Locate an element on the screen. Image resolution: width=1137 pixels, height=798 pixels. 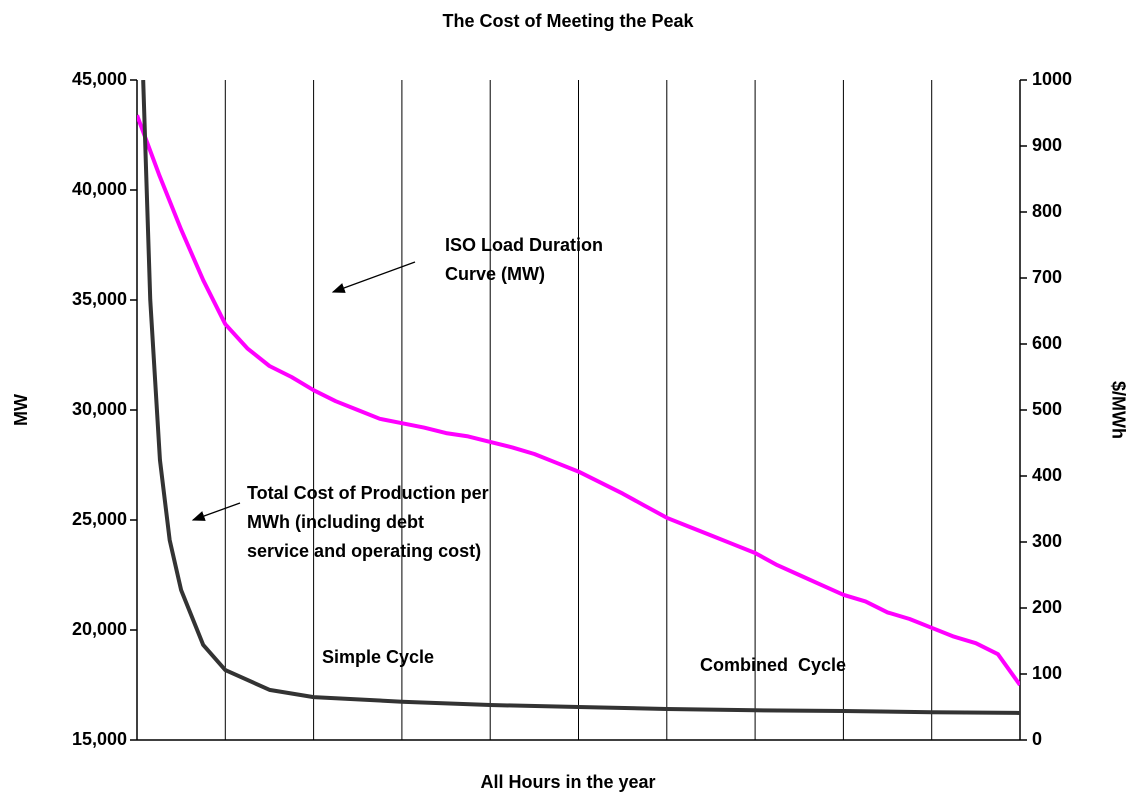
x-axis-label: All Hours in the year is located at coordinates (567, 782).